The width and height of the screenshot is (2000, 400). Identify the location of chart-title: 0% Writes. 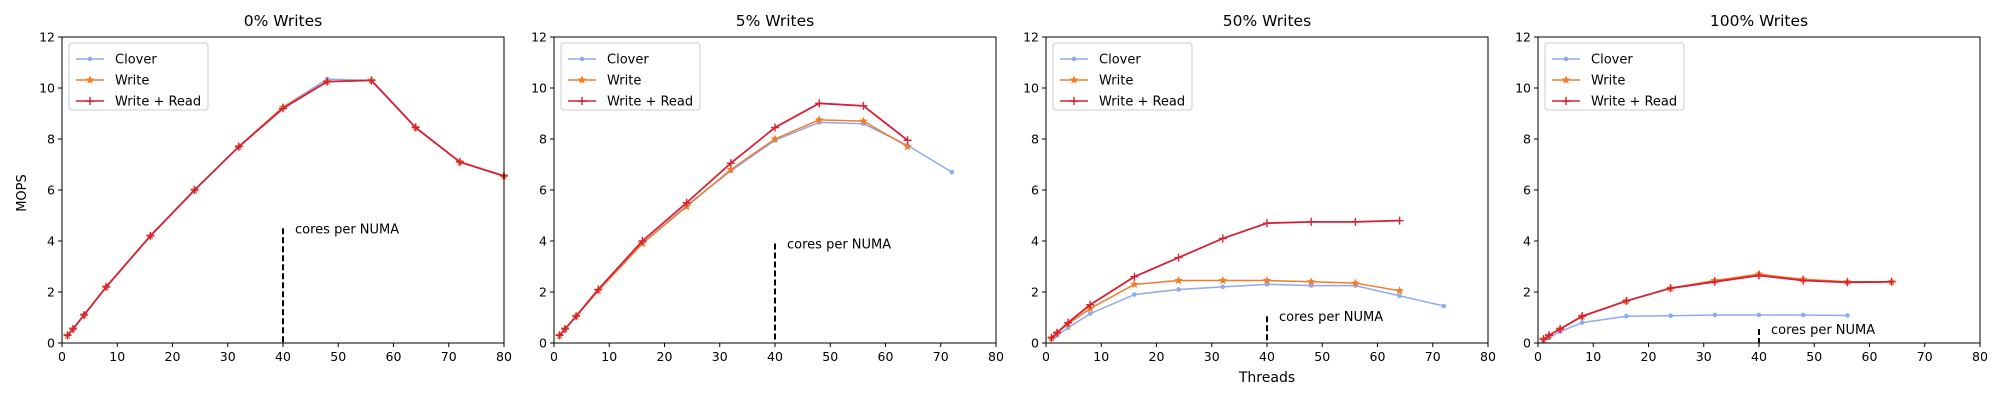
(283, 21).